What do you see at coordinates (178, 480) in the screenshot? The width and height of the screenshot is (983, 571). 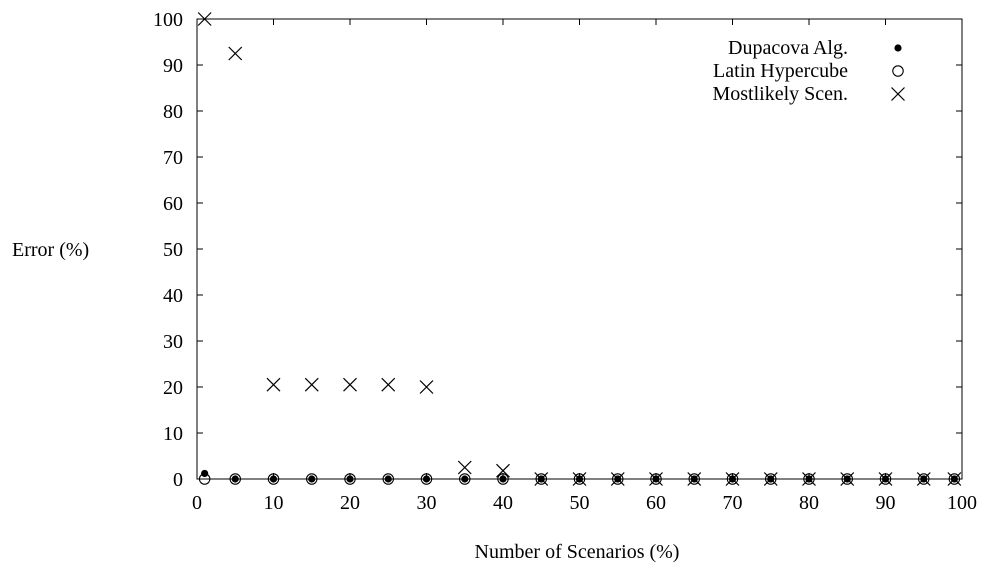 I see `y-tick-label: 0` at bounding box center [178, 480].